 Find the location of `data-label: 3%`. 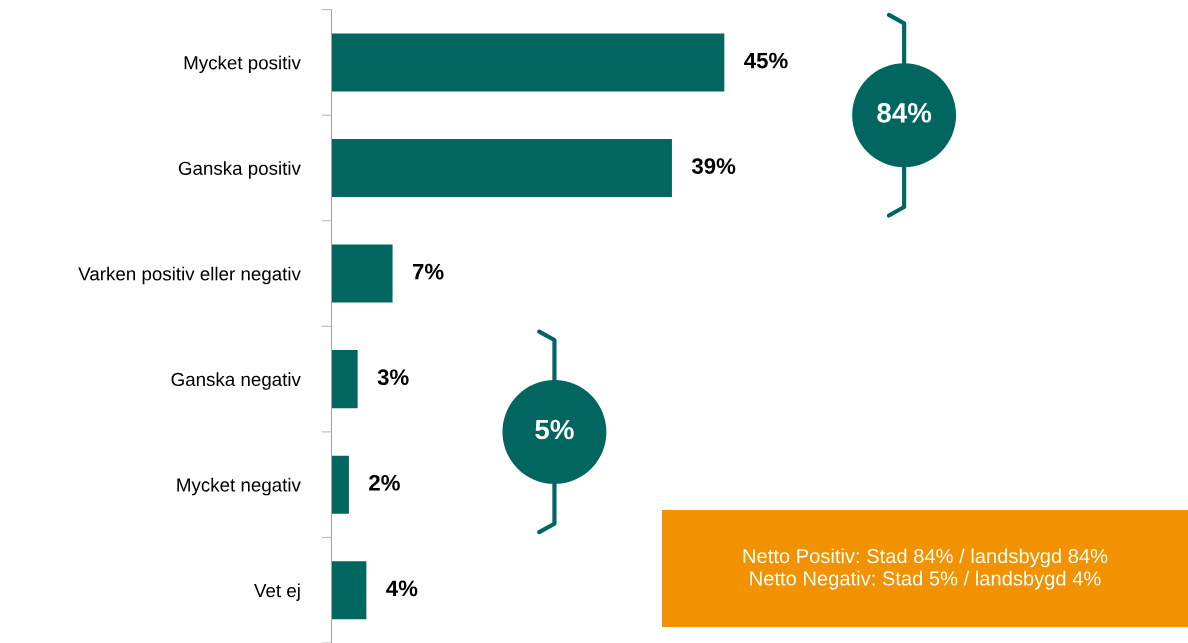

data-label: 3% is located at coordinates (393, 377).